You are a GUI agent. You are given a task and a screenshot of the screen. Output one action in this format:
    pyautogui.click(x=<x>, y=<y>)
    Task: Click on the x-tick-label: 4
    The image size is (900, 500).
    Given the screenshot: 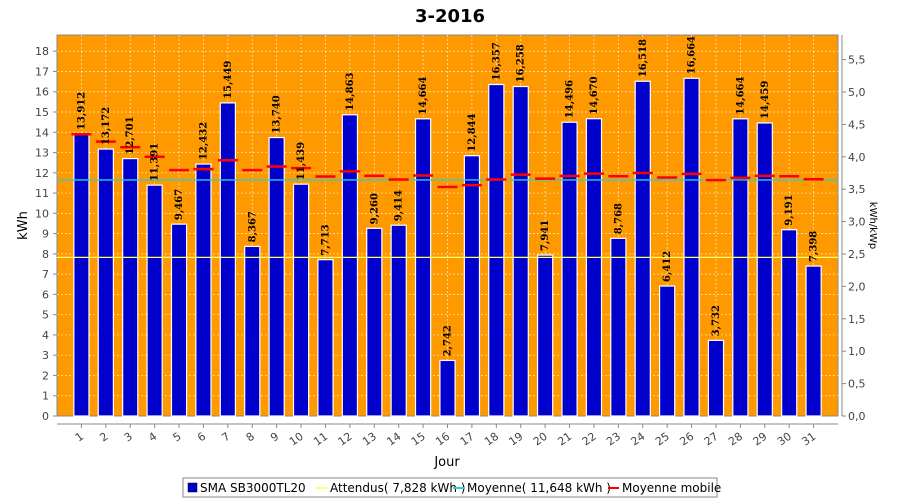 What is the action you would take?
    pyautogui.click(x=152, y=437)
    